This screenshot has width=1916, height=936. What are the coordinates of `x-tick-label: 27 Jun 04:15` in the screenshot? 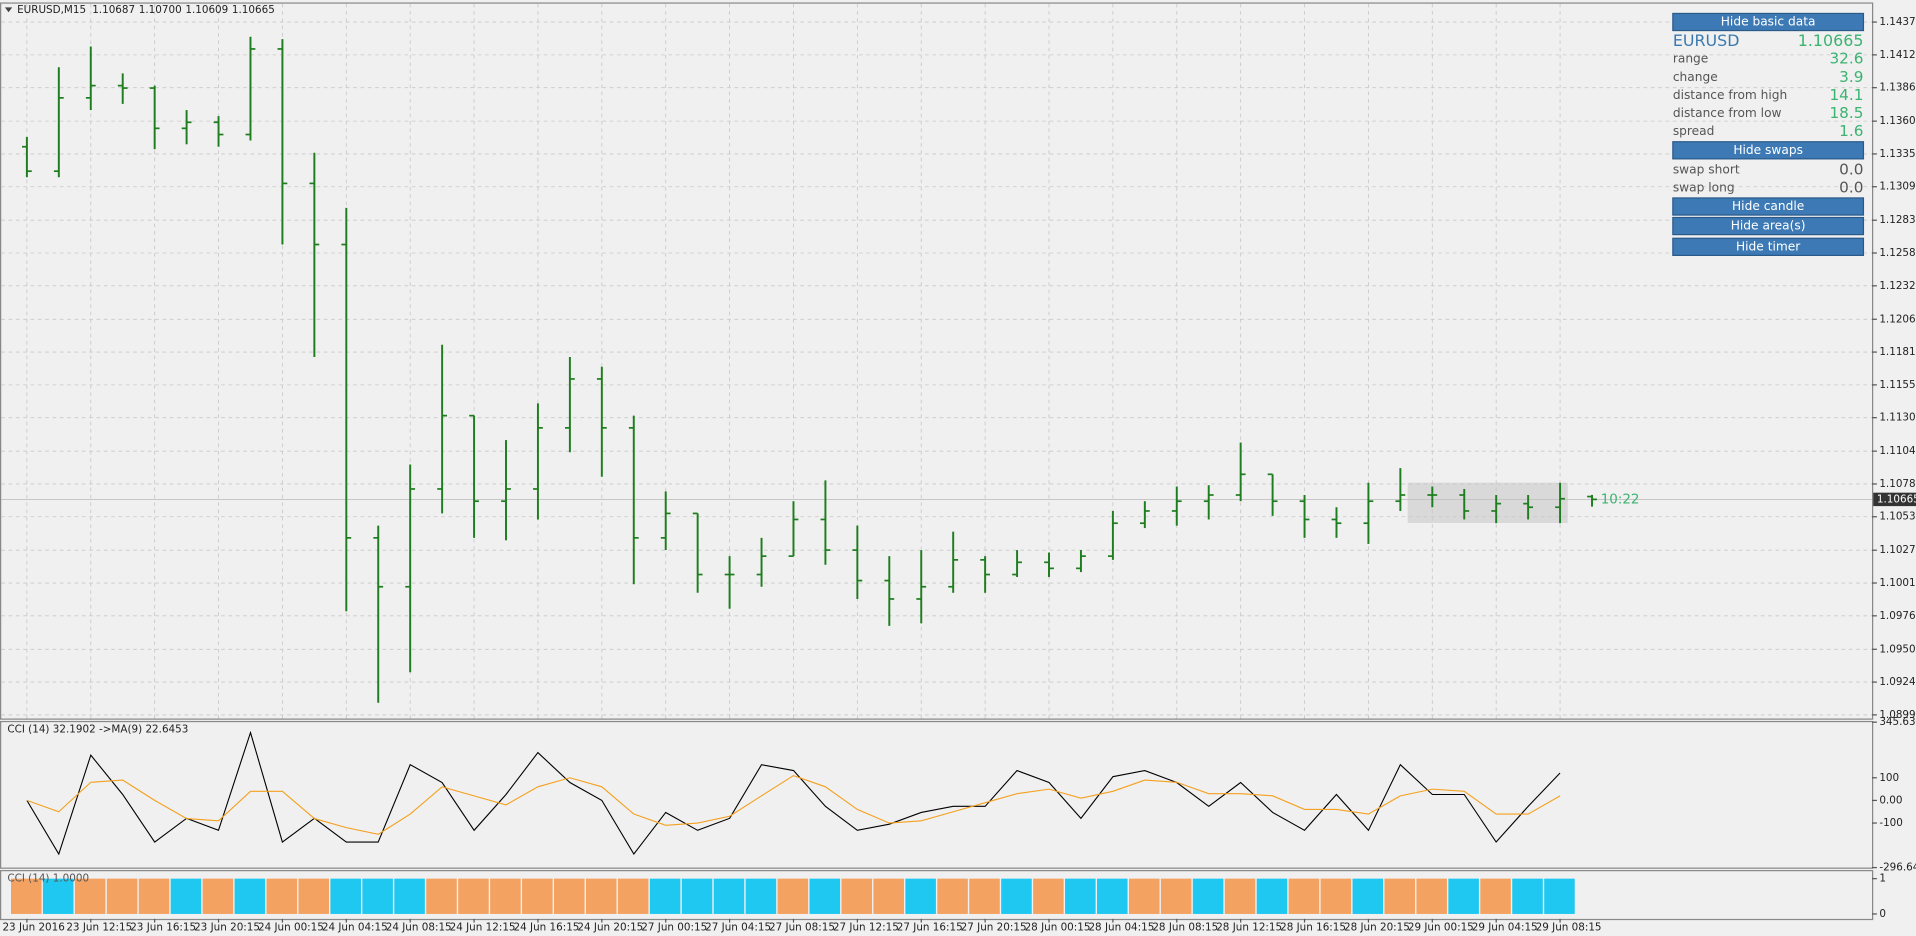 It's located at (738, 927).